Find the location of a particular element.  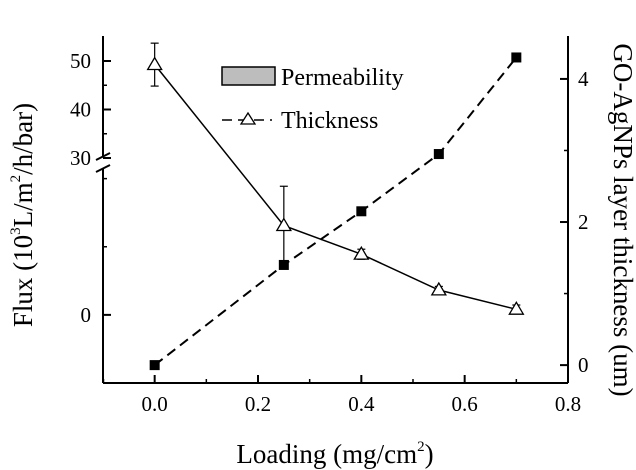

legend-thickness-marker is located at coordinates (248, 118).